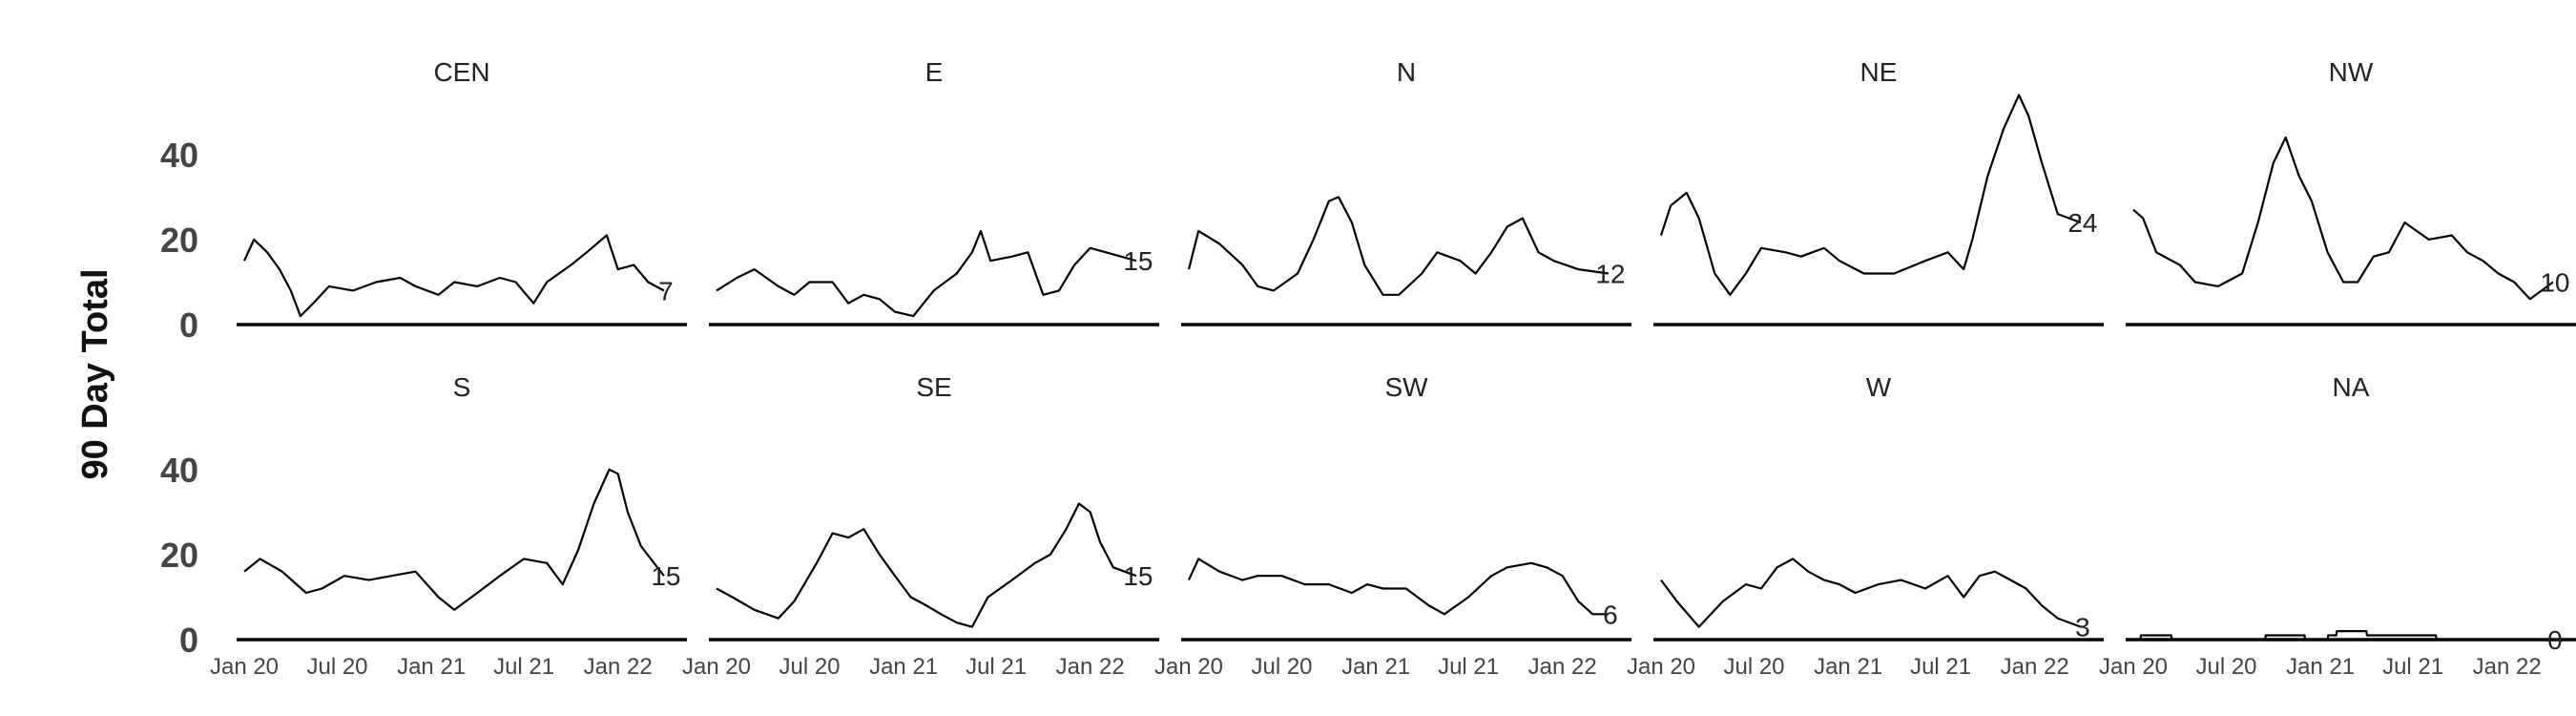 Image resolution: width=2576 pixels, height=716 pixels. Describe the element at coordinates (2082, 223) in the screenshot. I see `end-value-label: 24` at that location.